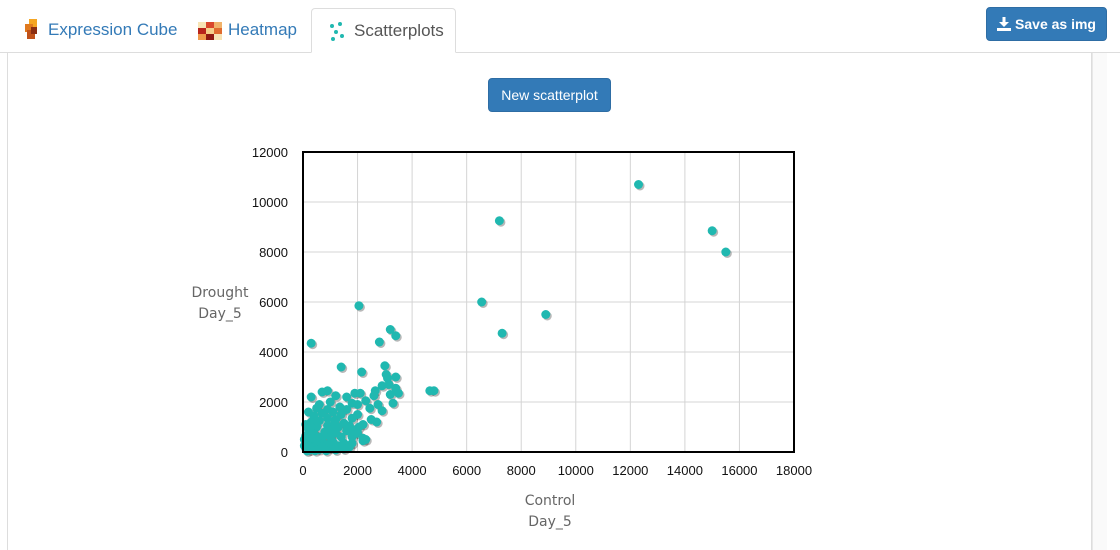 This screenshot has width=1120, height=550. I want to click on tab-divider, so click(560, 52).